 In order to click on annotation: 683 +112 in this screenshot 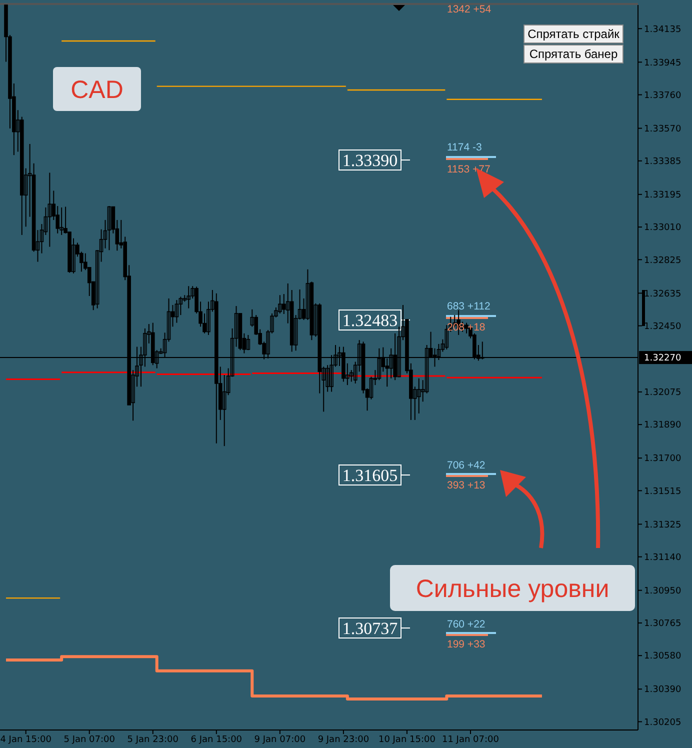, I will do `click(468, 306)`.